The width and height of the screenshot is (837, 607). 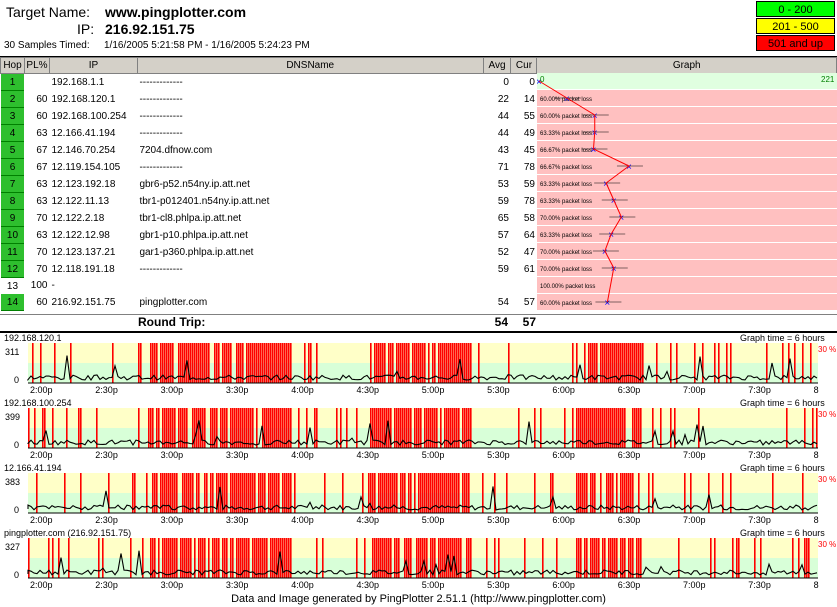 I want to click on graph-scale-min: 0, so click(x=542, y=79).